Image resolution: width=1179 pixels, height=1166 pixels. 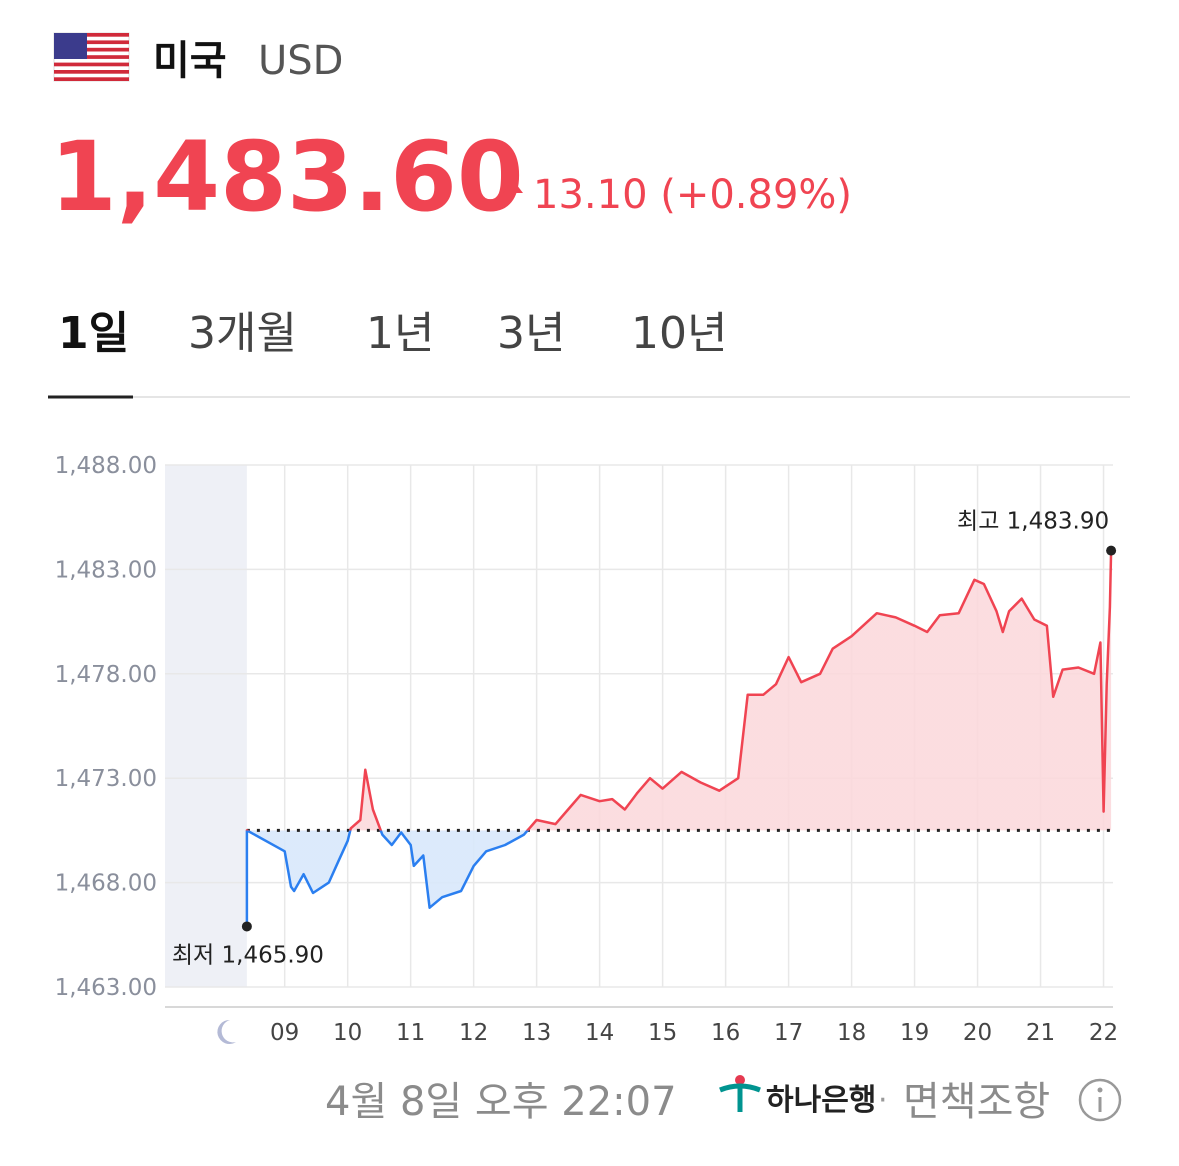 What do you see at coordinates (93, 333) in the screenshot?
I see `tab: 1일` at bounding box center [93, 333].